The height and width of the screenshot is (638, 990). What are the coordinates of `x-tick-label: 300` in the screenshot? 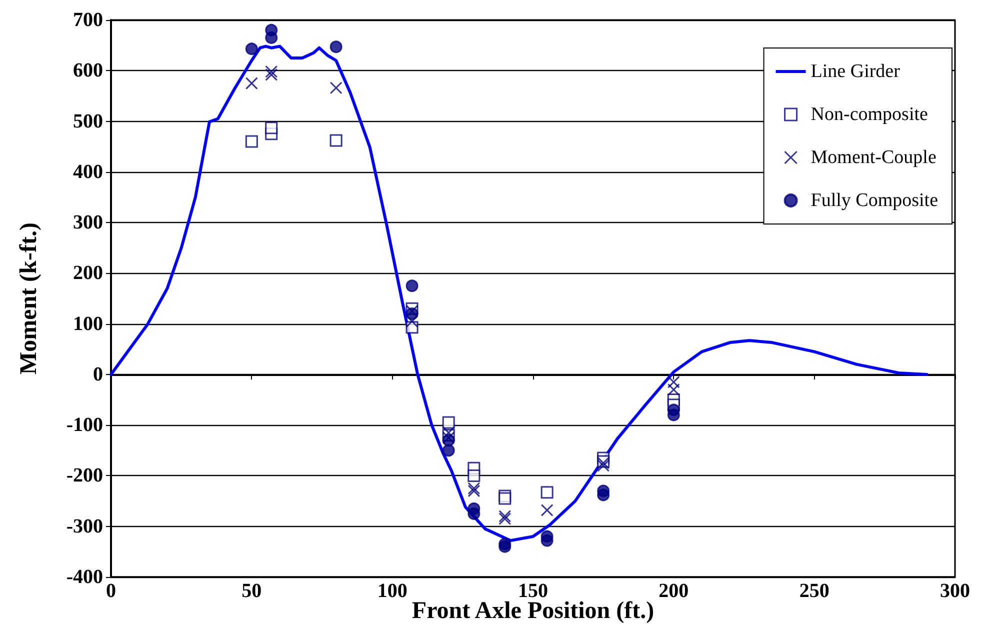 It's located at (955, 591).